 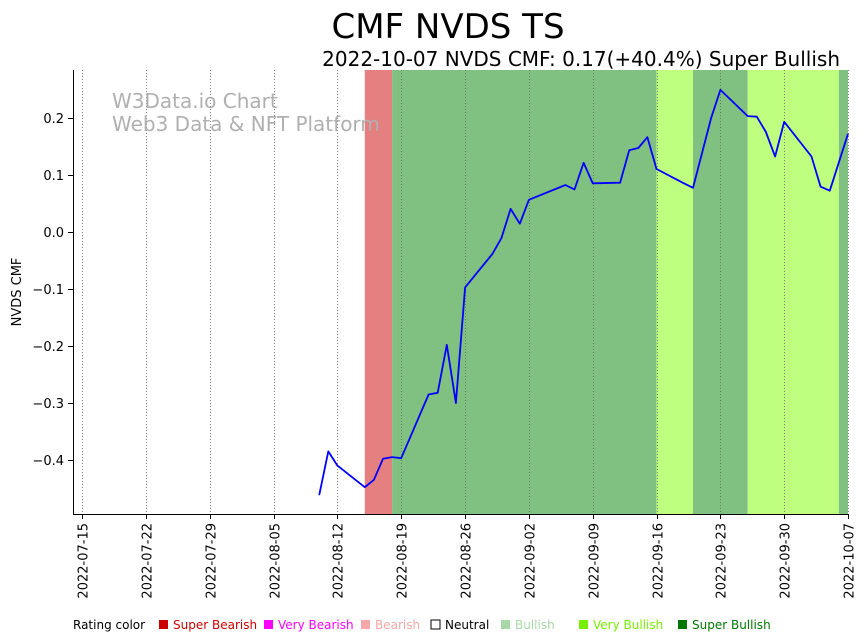 I want to click on legend-swatch-bearish, so click(x=365, y=624).